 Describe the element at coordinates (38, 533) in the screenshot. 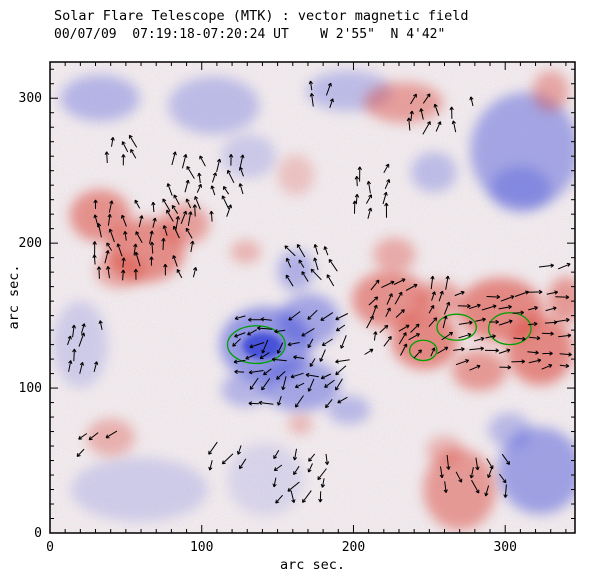

I see `y-tick-label: 0` at that location.